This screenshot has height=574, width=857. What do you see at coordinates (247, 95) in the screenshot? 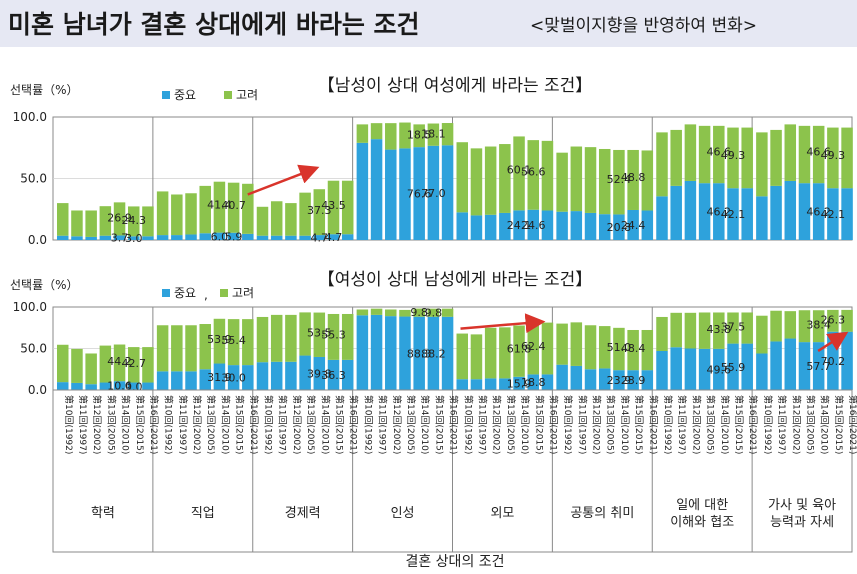
I see `legend-label-considered: 고려` at bounding box center [247, 95].